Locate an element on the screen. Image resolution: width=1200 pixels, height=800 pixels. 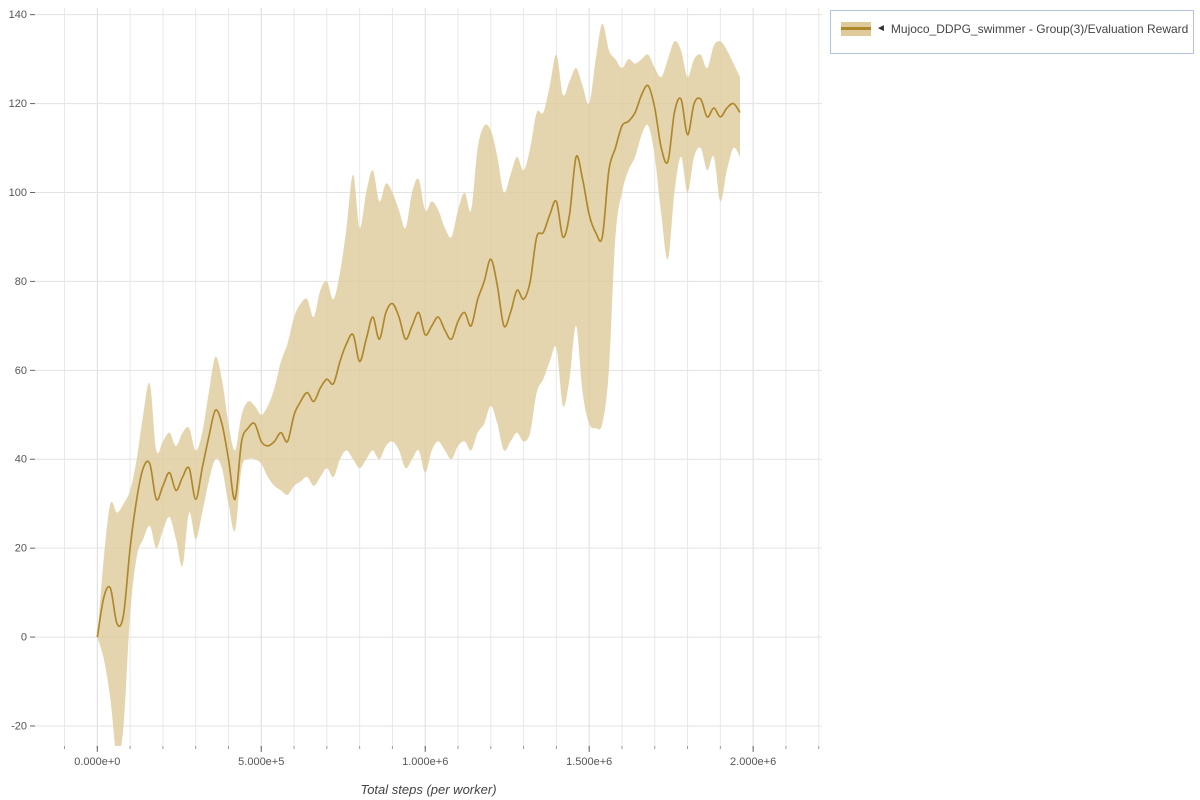
svg-text: 0 is located at coordinates (24, 638).